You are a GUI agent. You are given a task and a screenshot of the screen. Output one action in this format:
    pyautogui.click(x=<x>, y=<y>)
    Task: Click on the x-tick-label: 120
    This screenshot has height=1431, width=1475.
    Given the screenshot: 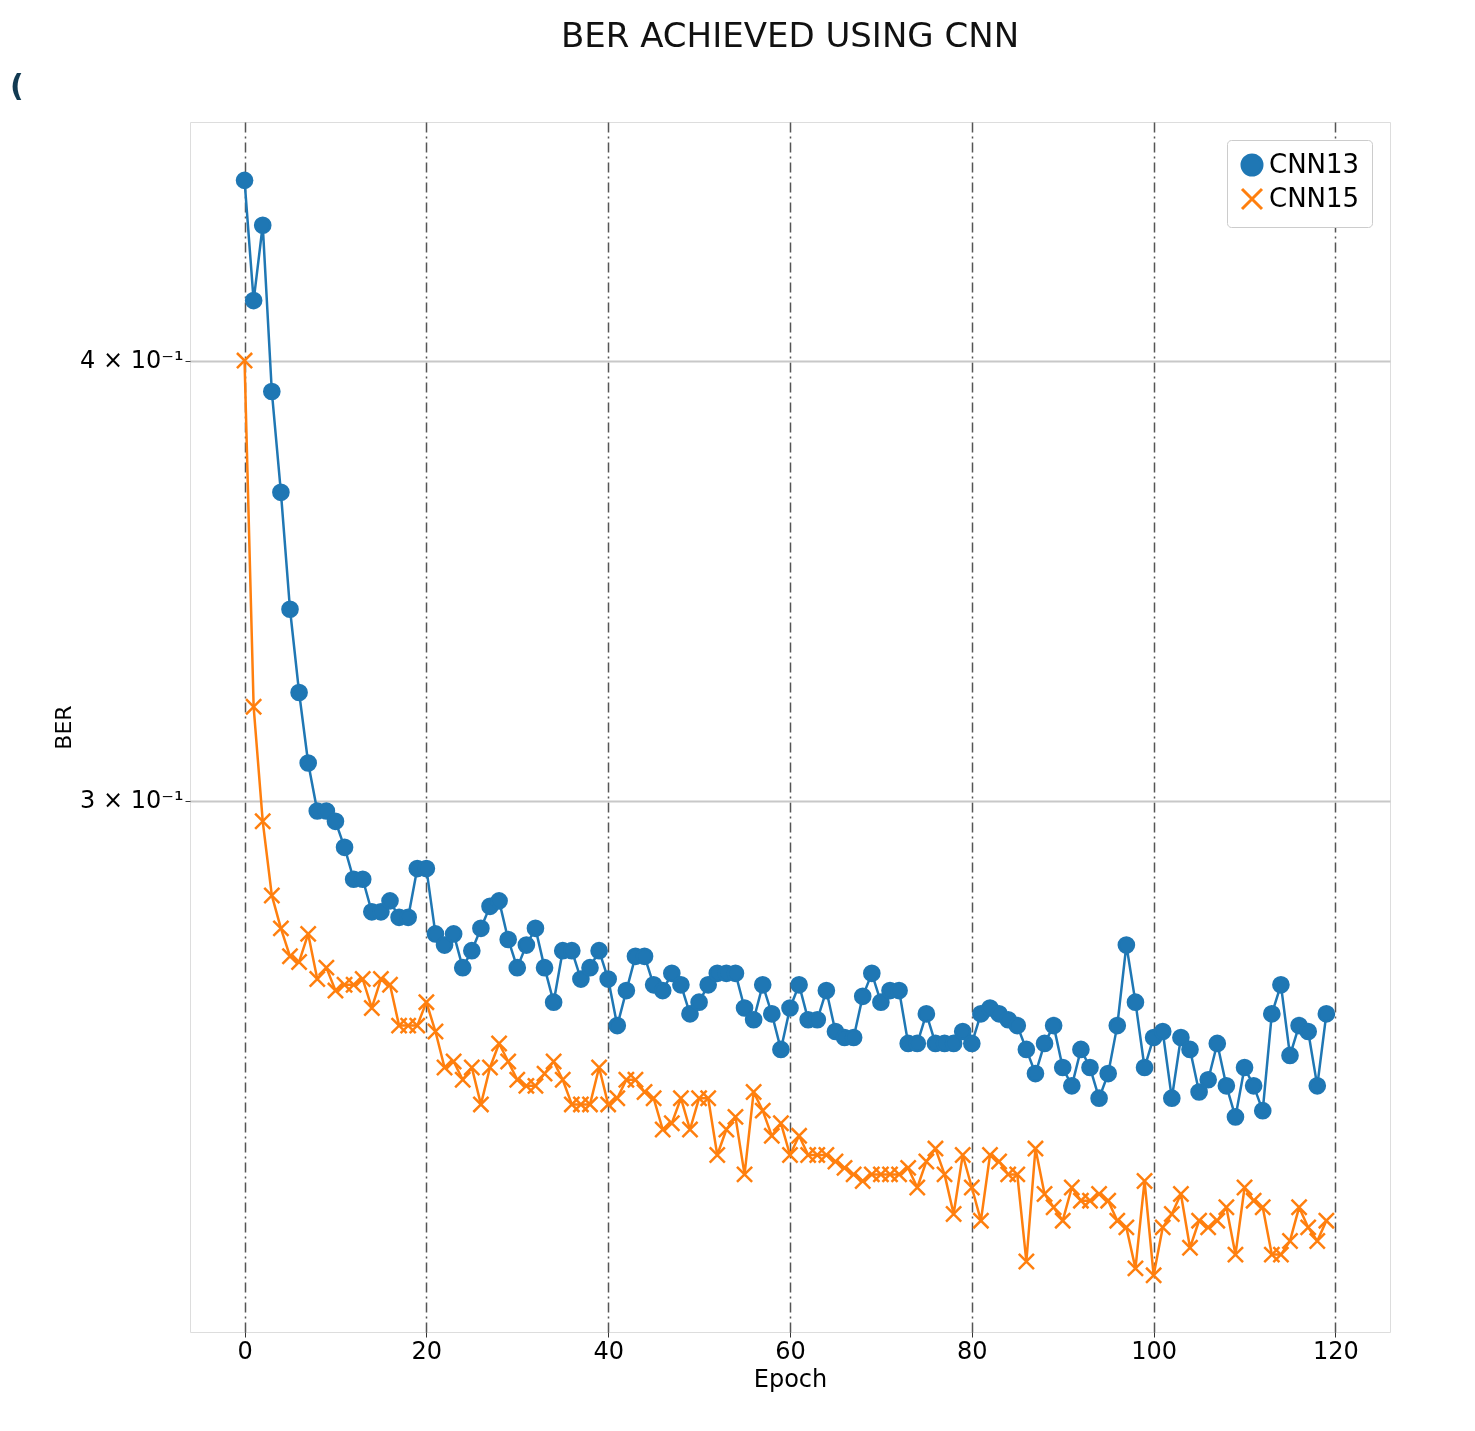 What is the action you would take?
    pyautogui.click(x=1336, y=1350)
    